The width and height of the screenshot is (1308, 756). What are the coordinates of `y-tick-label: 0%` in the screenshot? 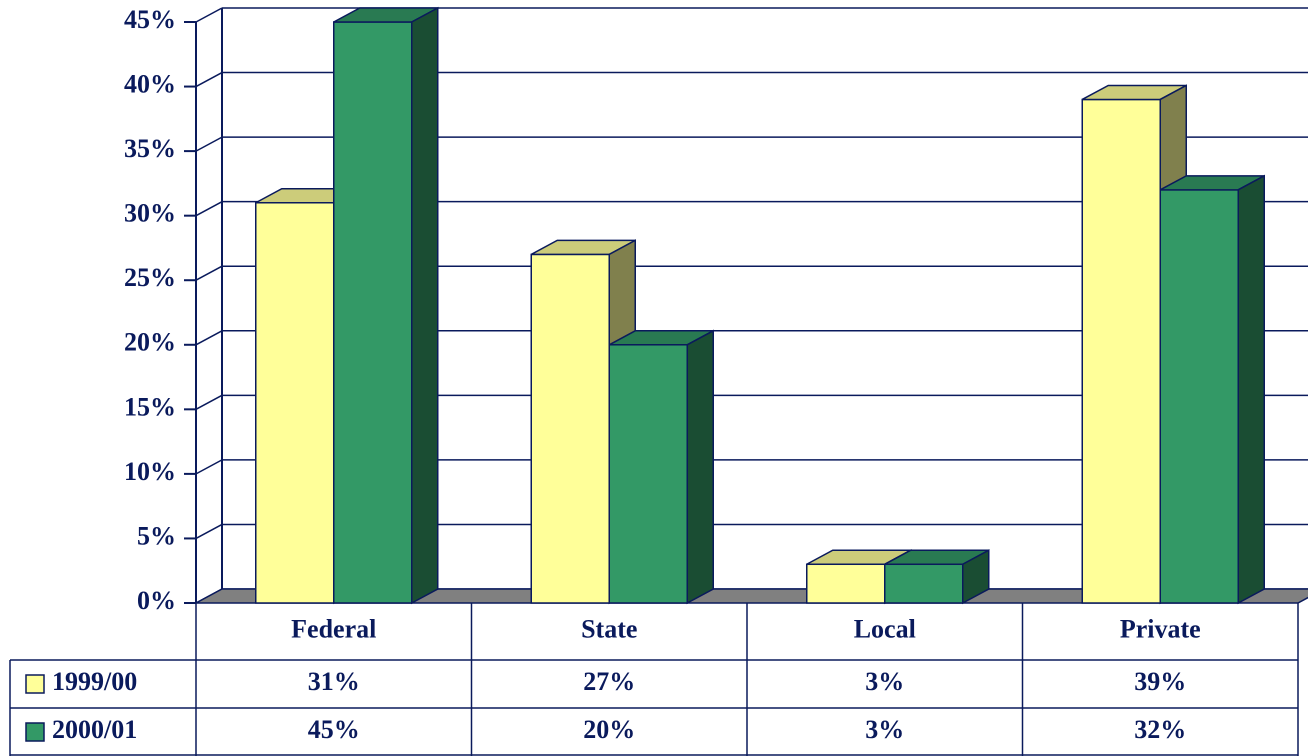 It's located at (156, 600).